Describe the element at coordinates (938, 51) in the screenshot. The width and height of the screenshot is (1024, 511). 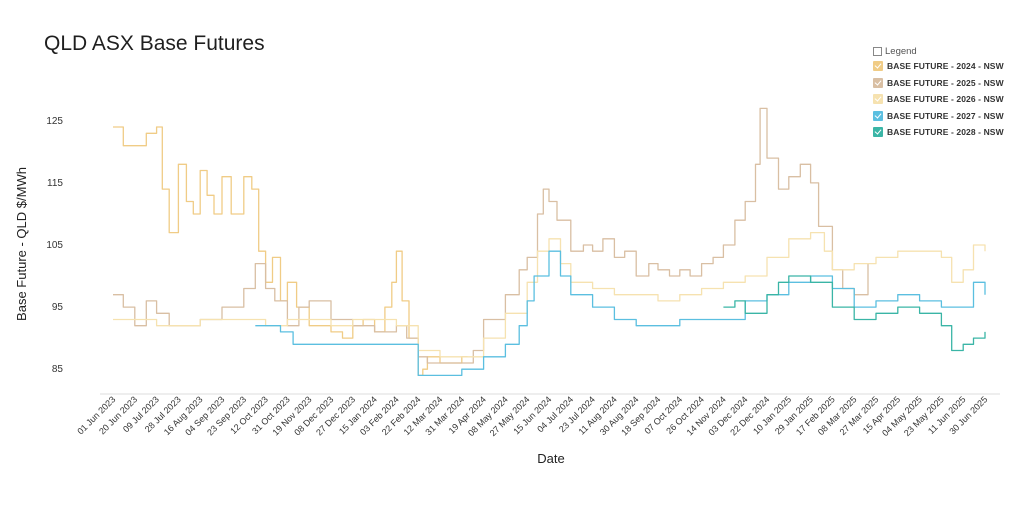
I see `legend-header: Legend` at that location.